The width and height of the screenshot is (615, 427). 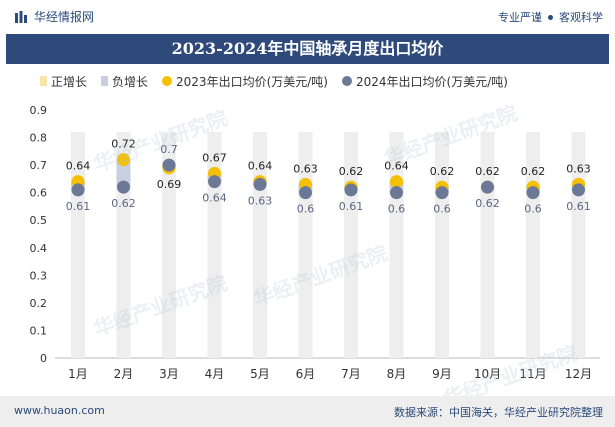 I want to click on tagline-2: 客观科学, so click(x=581, y=17).